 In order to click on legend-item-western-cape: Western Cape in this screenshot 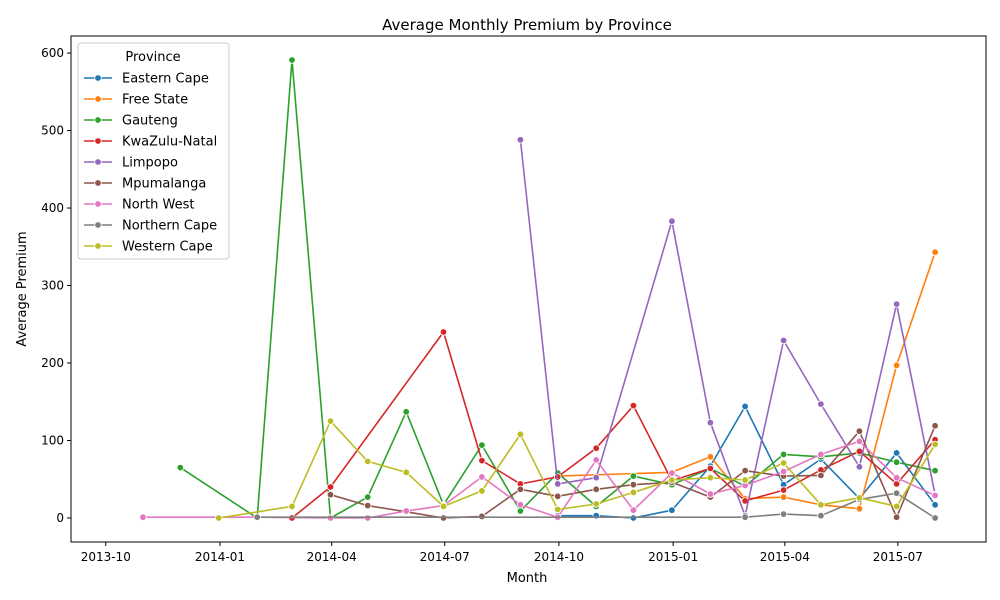, I will do `click(148, 247)`.